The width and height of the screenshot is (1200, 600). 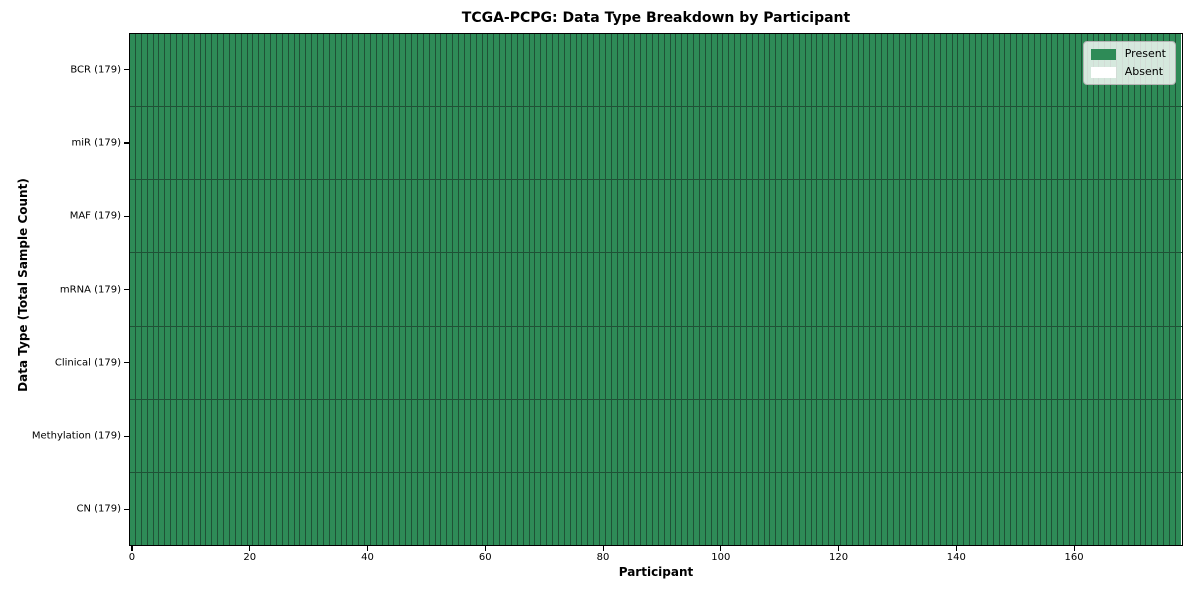 I want to click on x-tick-label: 100, so click(x=721, y=557).